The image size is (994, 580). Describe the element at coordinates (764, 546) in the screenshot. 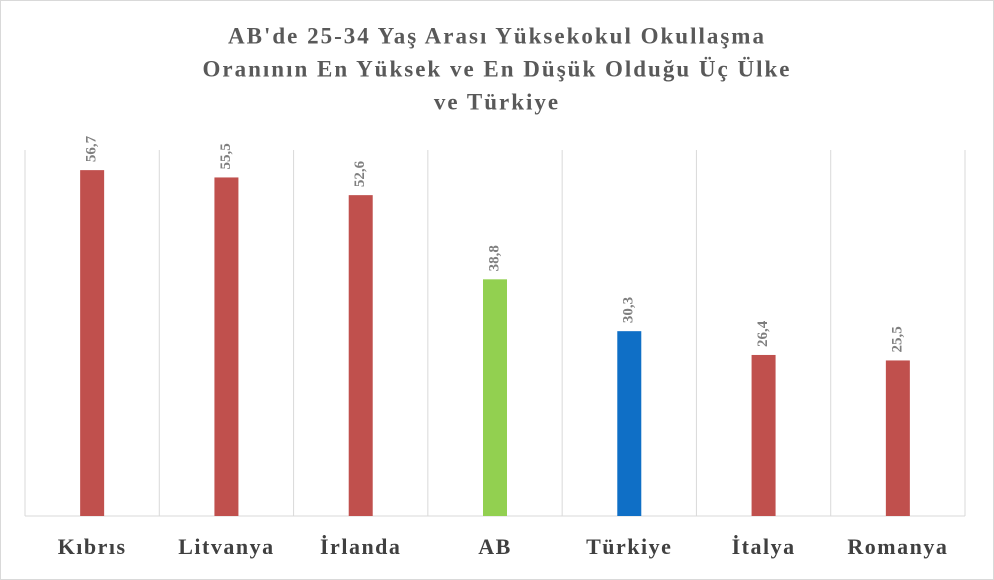

I see `x-tick-label: İtalya` at that location.